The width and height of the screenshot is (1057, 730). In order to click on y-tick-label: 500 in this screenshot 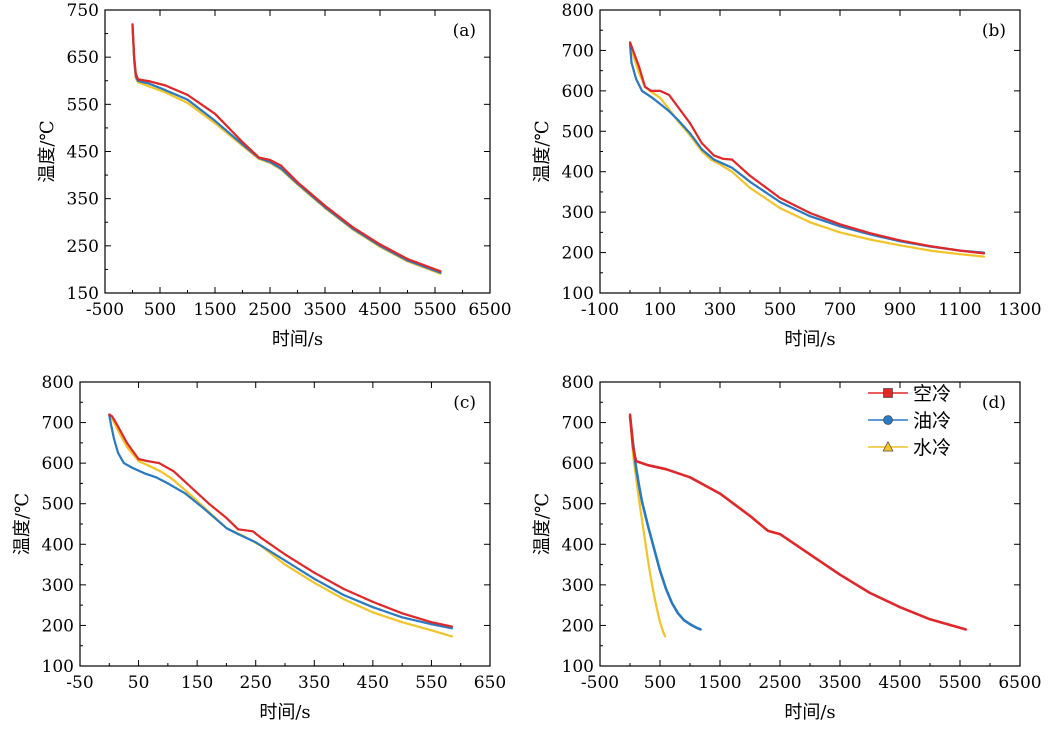, I will do `click(58, 505)`.